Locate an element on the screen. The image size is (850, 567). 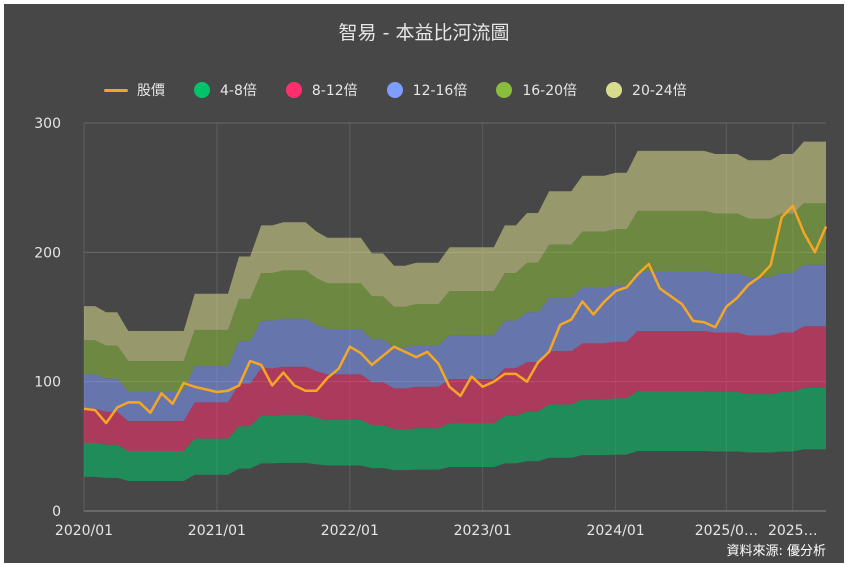
legend-item-4-8: 4-8倍 is located at coordinates (225, 90).